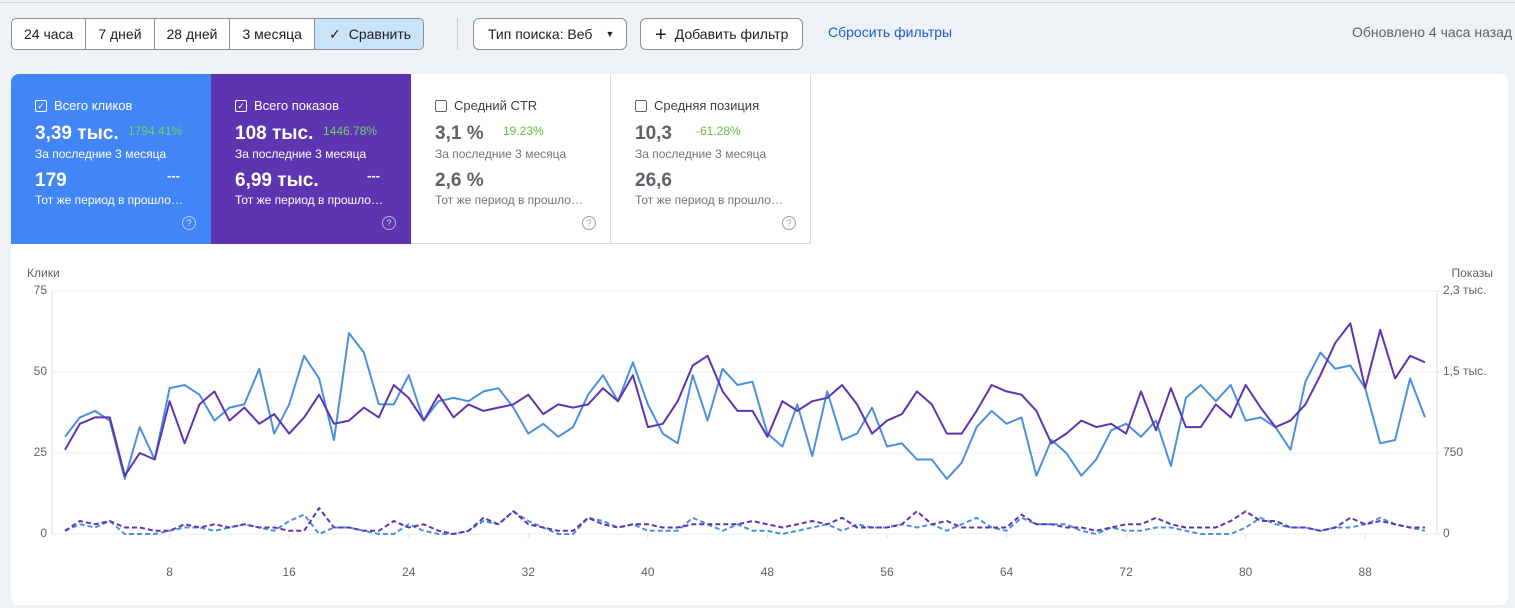 This screenshot has width=1515, height=608. Describe the element at coordinates (93, 105) in the screenshot. I see `metric-label: Всего кликов` at that location.